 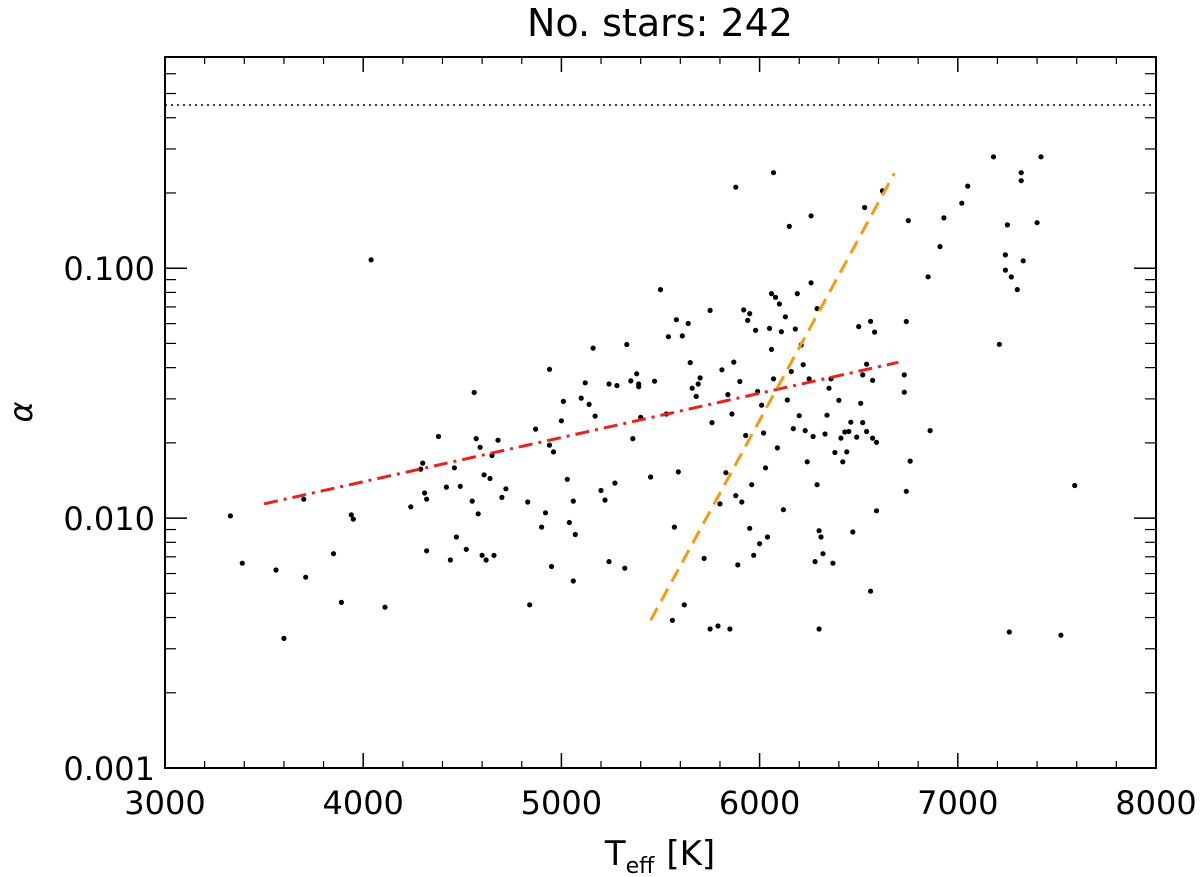 What do you see at coordinates (690, 854) in the screenshot?
I see `x-axis-label-unit: [K]` at bounding box center [690, 854].